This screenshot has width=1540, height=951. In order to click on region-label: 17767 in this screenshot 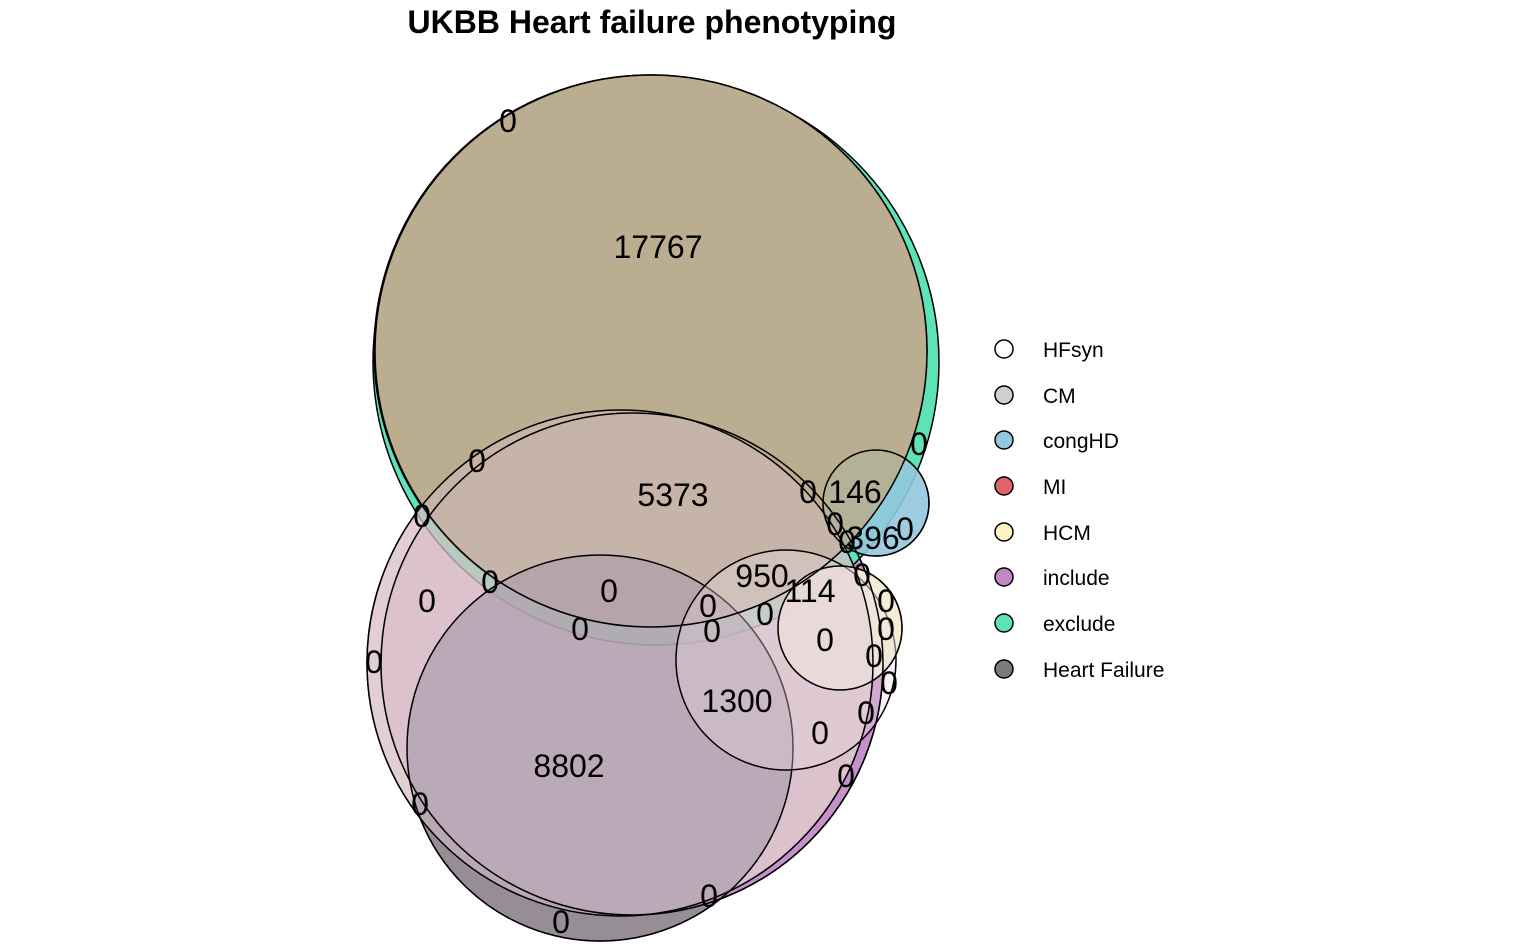, I will do `click(658, 247)`.